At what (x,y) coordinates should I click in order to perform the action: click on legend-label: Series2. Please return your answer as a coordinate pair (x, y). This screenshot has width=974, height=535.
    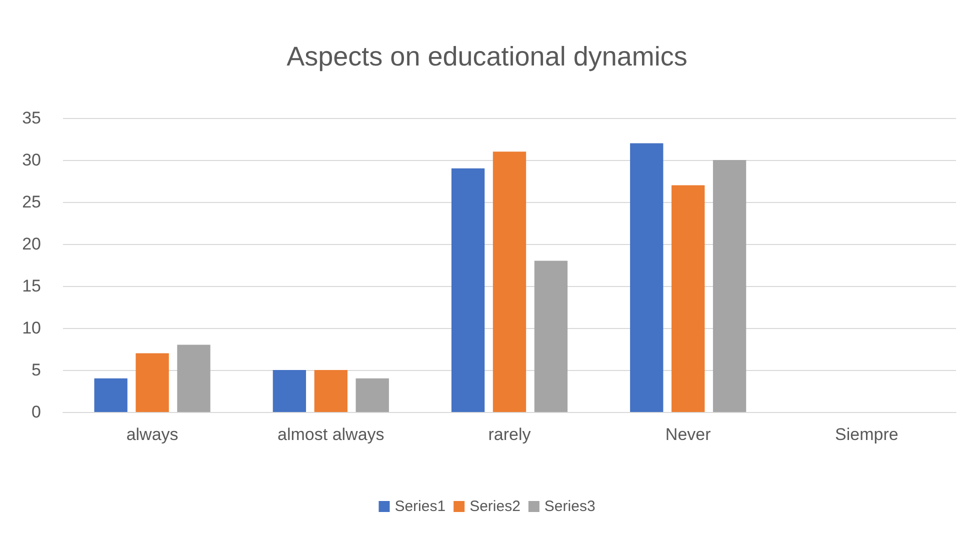
    Looking at the image, I should click on (495, 506).